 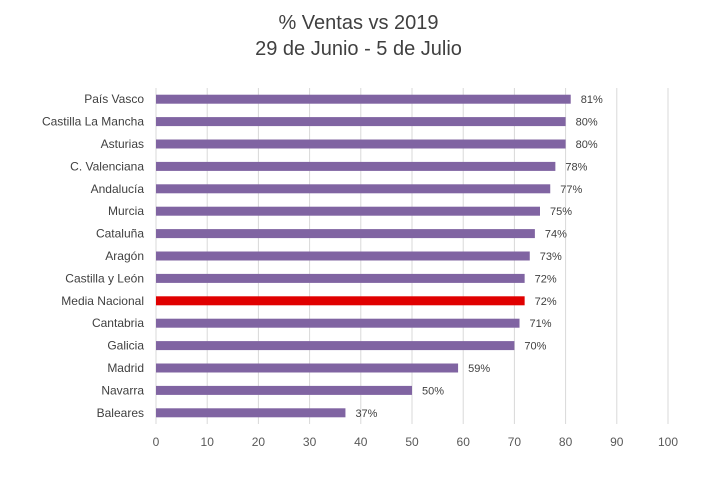 I want to click on x-tick-label: 60, so click(x=464, y=442).